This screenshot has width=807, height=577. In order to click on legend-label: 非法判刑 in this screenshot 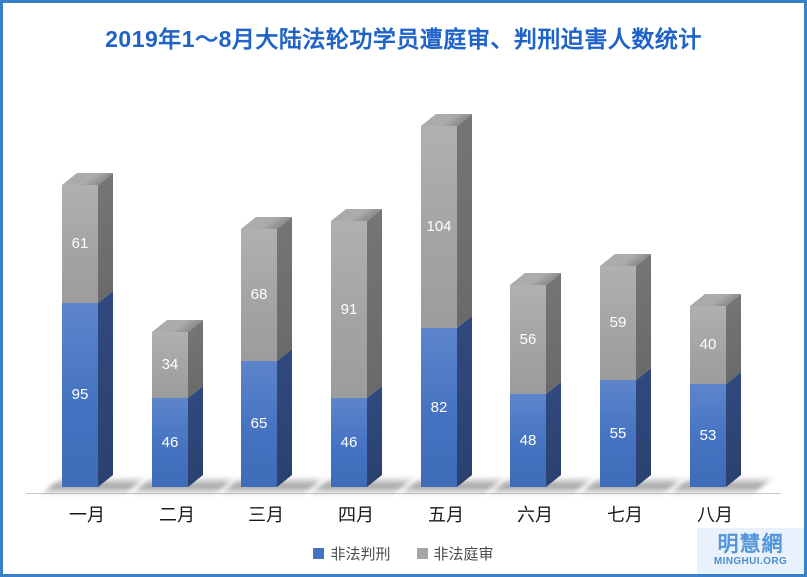, I will do `click(360, 554)`.